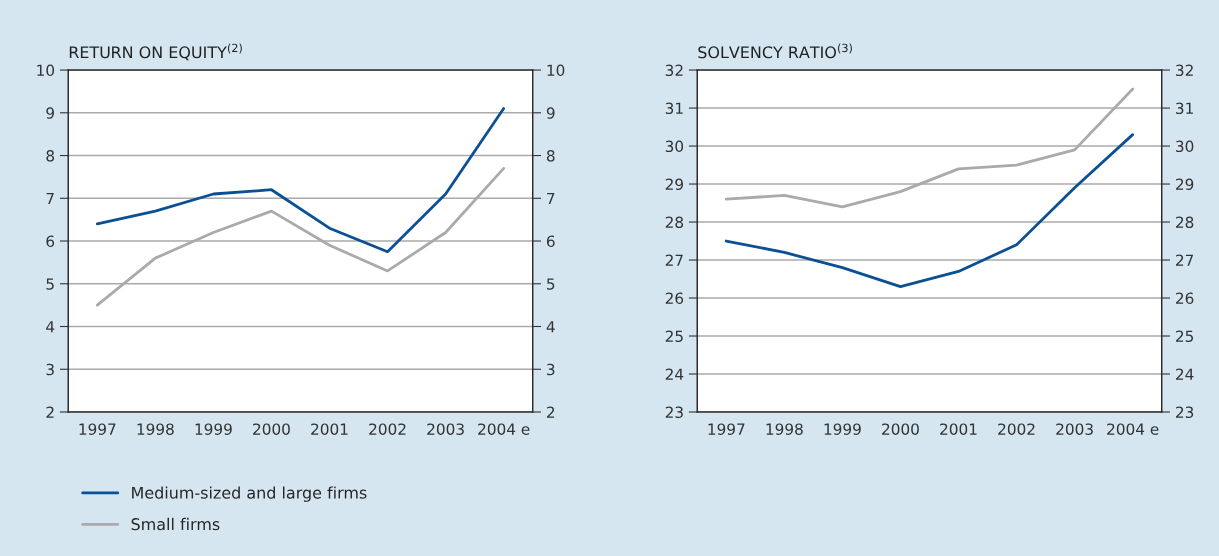  Describe the element at coordinates (674, 108) in the screenshot. I see `y-tick-label: 31` at that location.